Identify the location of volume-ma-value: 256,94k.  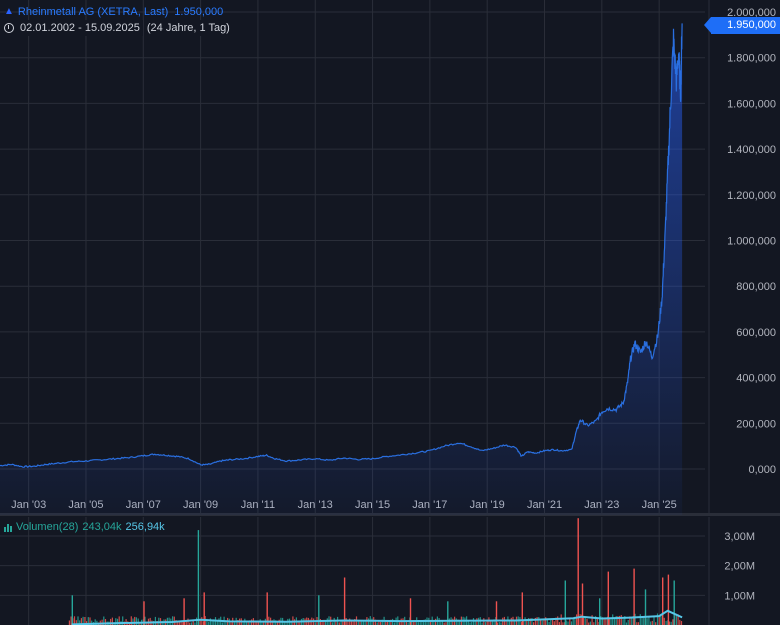
(145, 527).